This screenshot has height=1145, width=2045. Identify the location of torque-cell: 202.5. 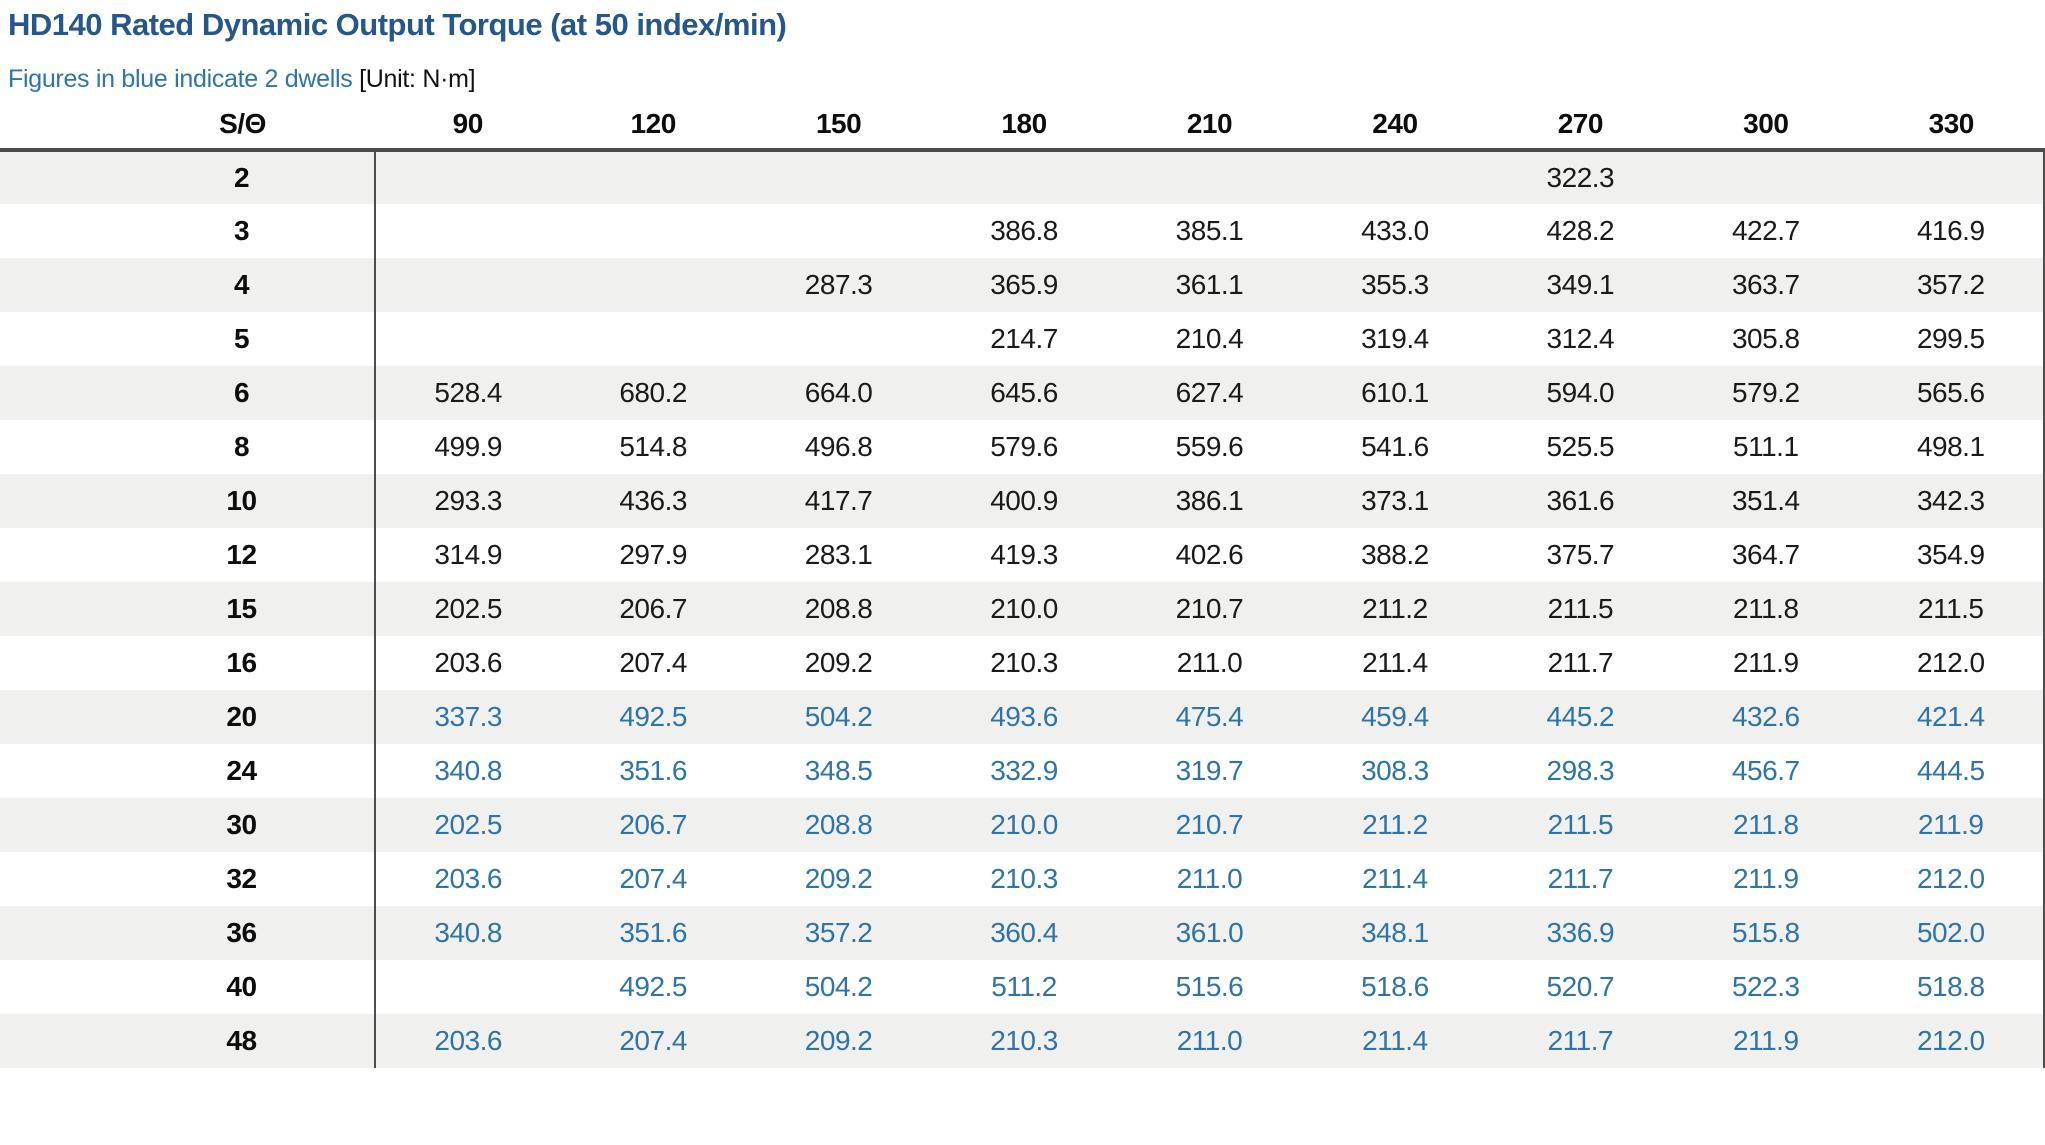
(468, 608).